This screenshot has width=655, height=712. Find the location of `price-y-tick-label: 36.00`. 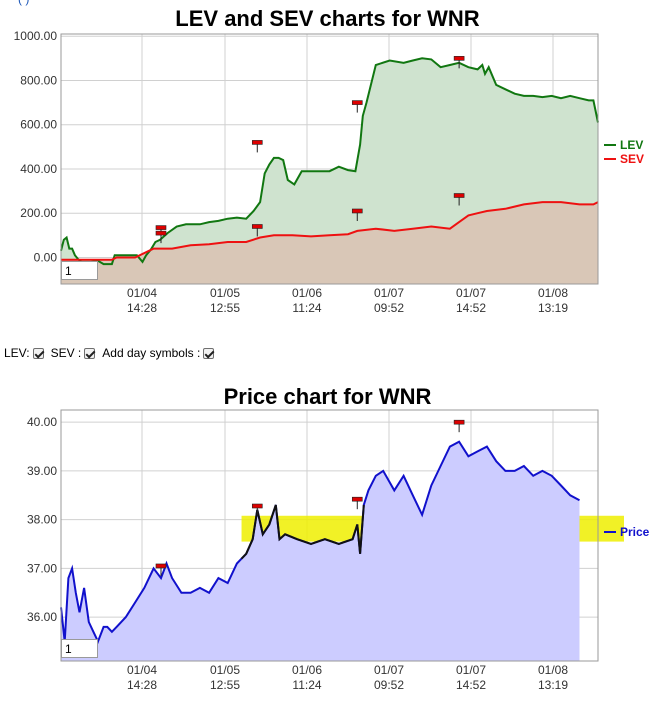

price-y-tick-label: 36.00 is located at coordinates (42, 617).